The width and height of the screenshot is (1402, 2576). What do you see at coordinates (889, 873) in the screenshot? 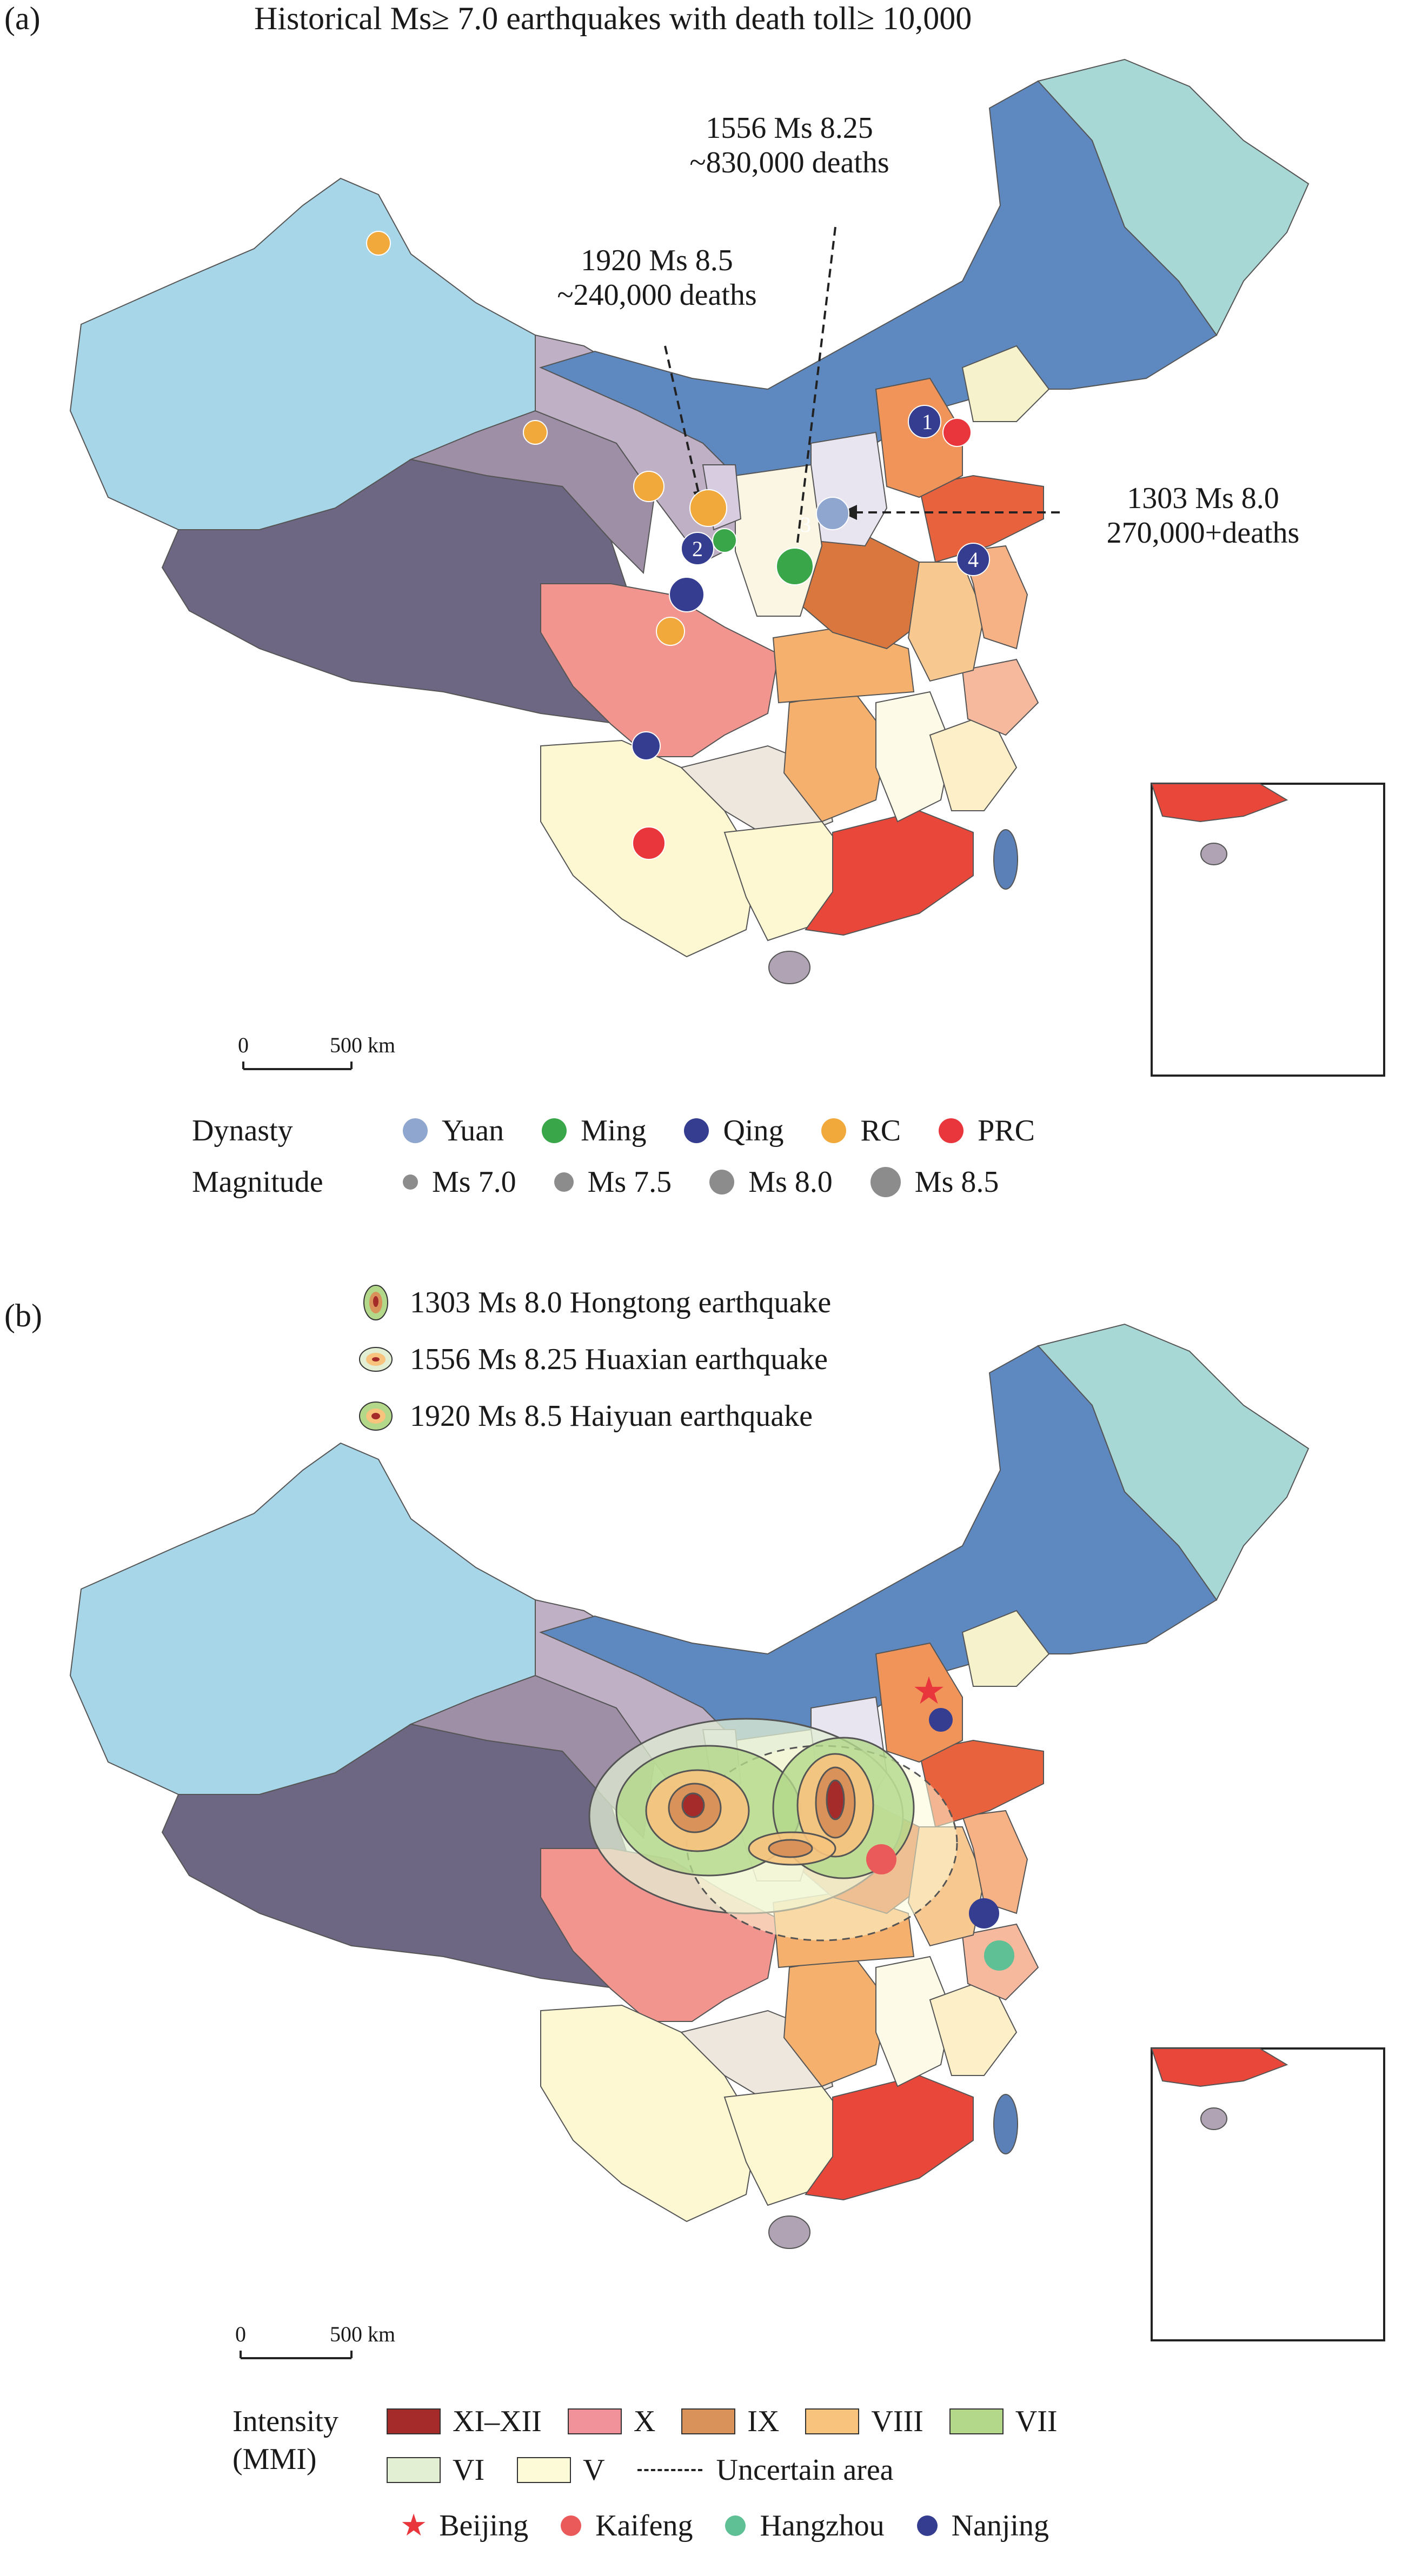
I see `province-guangdong` at bounding box center [889, 873].